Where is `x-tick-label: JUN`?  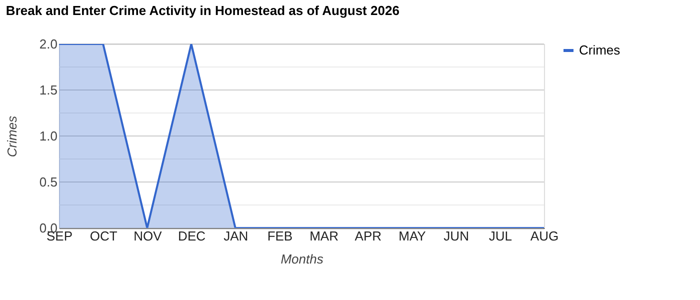
x-tick-label: JUN is located at coordinates (456, 236).